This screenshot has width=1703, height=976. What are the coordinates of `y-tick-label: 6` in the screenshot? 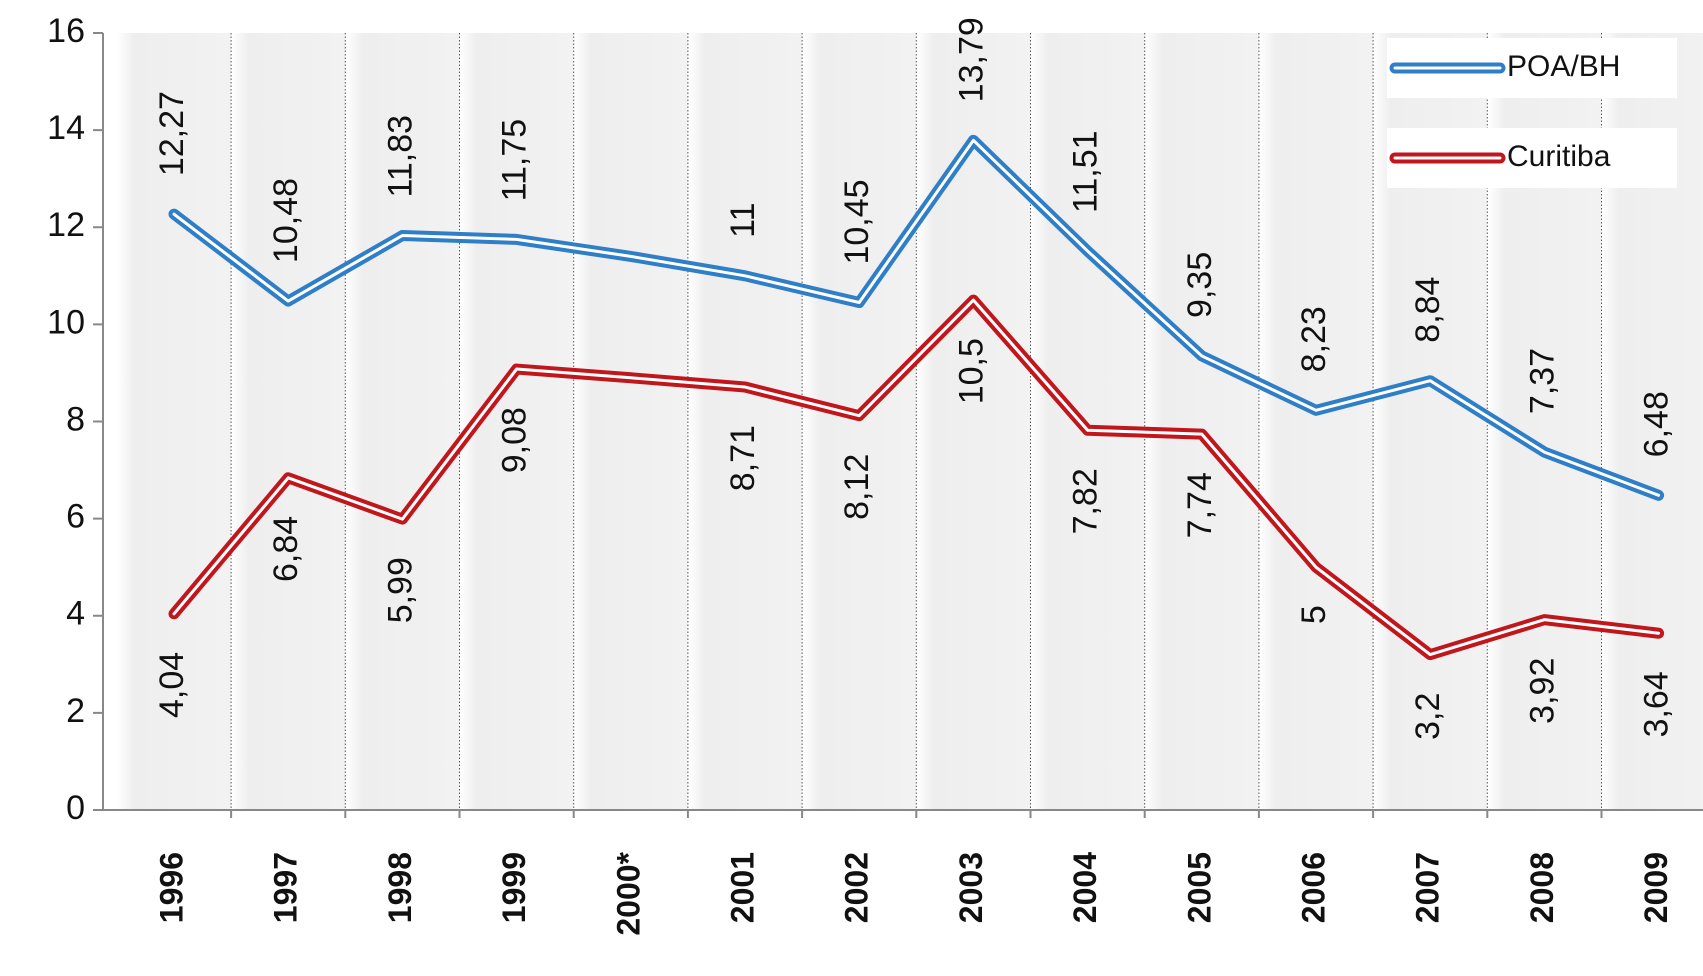 It's located at (75, 517).